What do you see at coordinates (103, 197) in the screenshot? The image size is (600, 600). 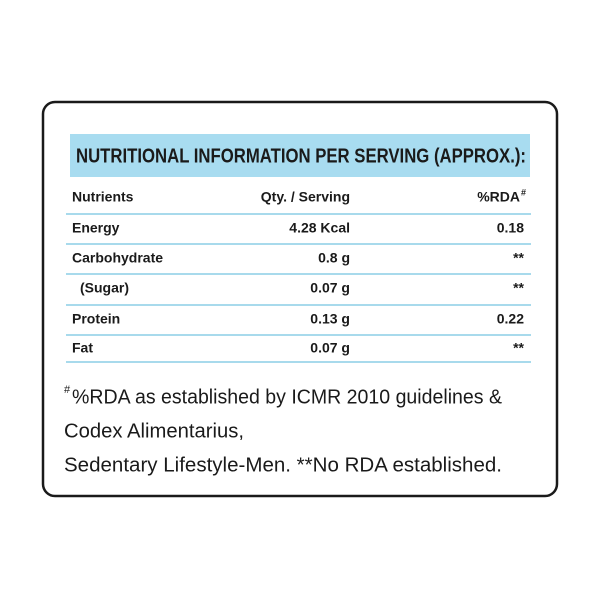 I see `header-cell: Nutrients` at bounding box center [103, 197].